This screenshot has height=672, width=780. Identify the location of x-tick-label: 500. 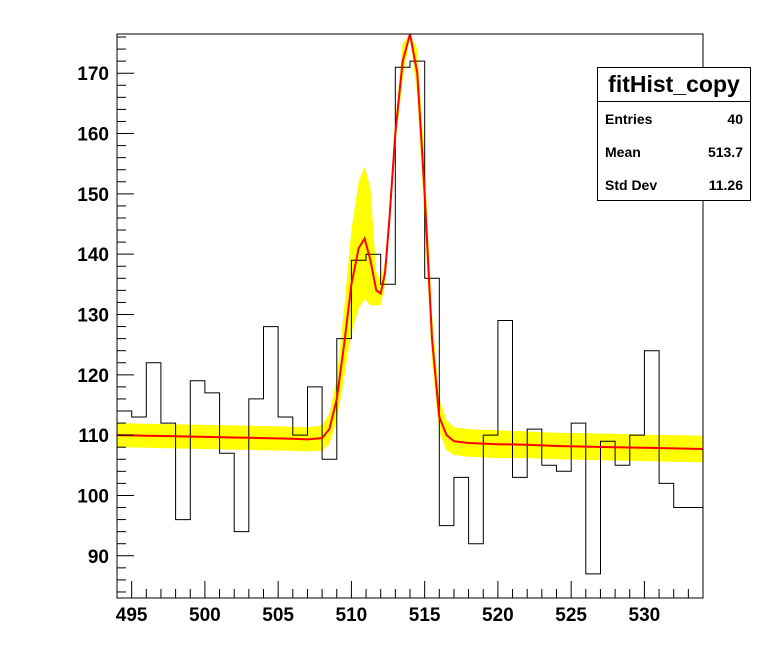
(205, 615).